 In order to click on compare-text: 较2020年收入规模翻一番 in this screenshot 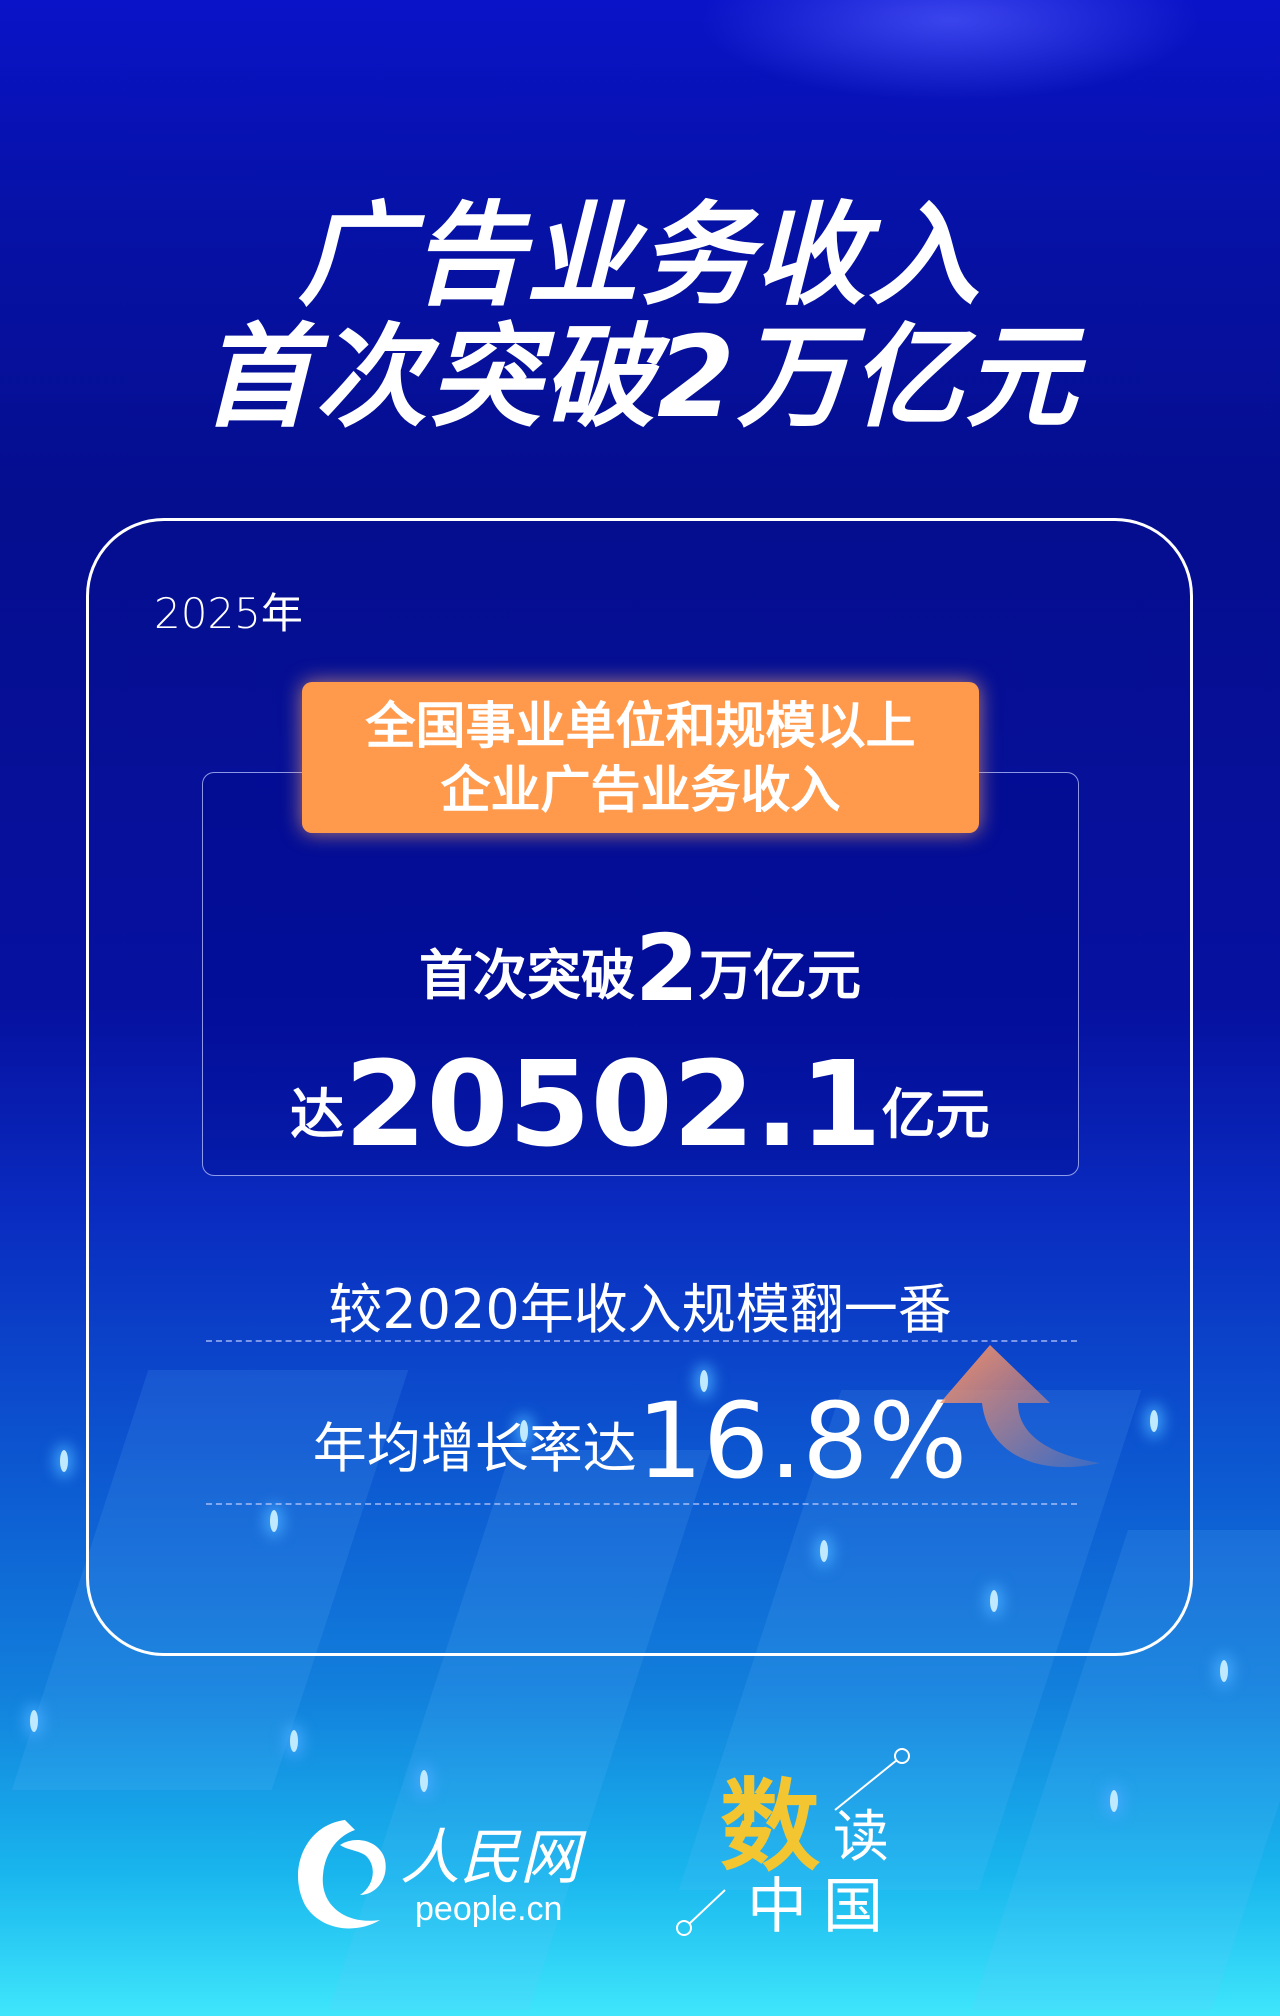, I will do `click(640, 1309)`.